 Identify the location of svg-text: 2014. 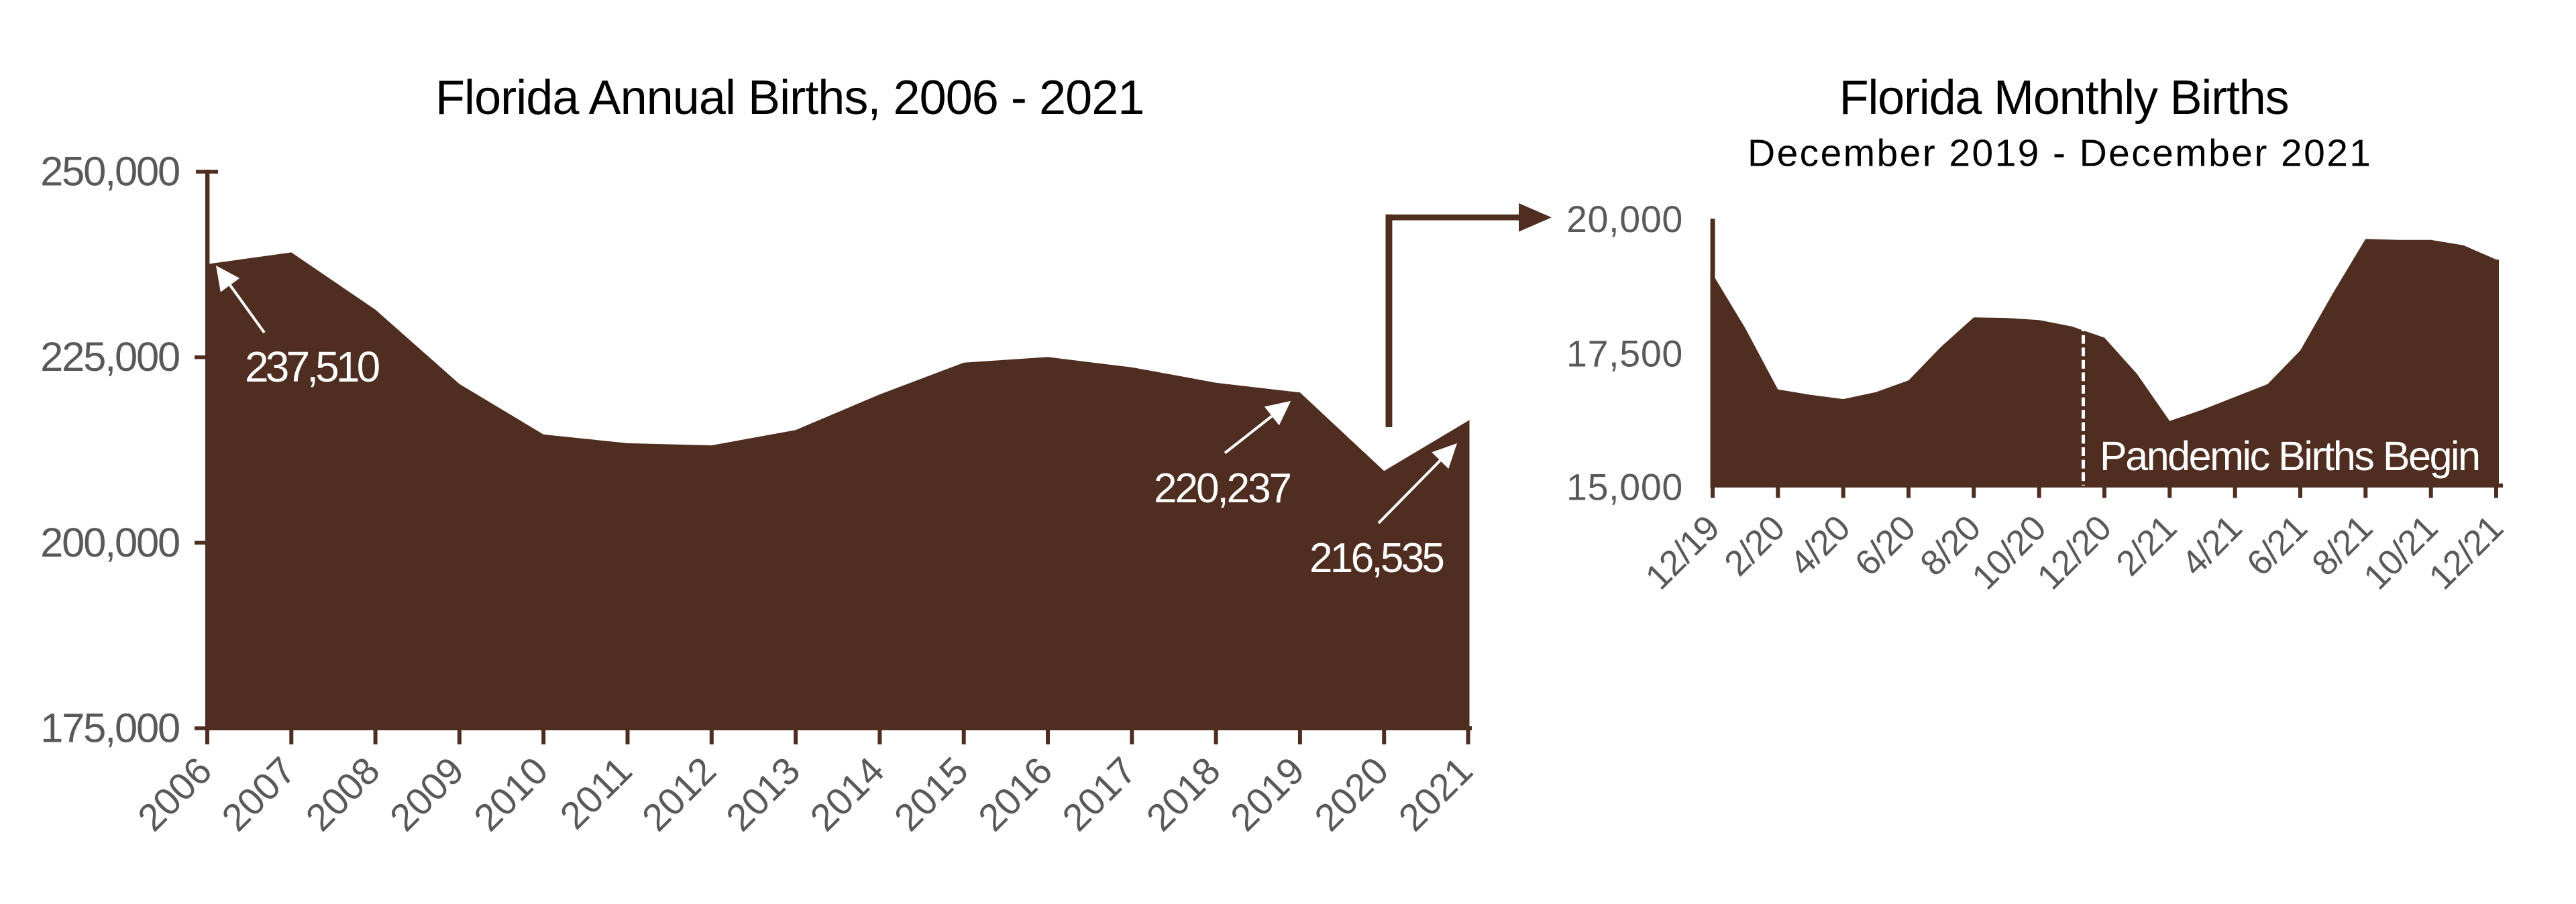
(847, 794).